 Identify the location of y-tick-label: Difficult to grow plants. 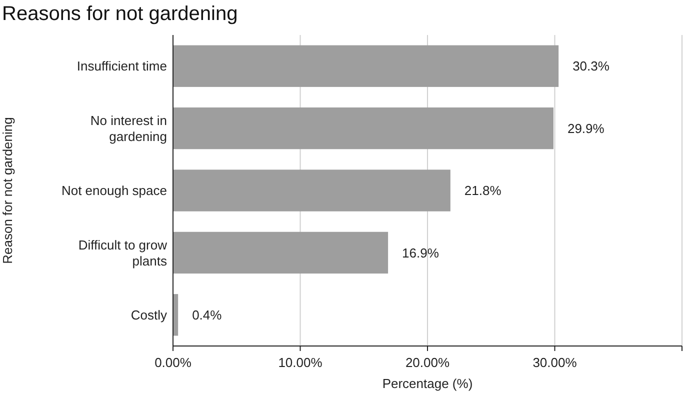
(123, 252).